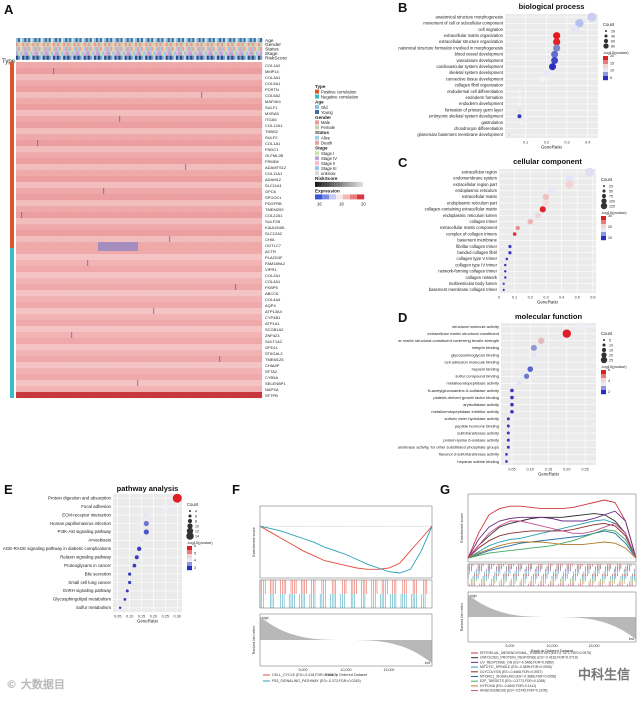 This screenshot has height=701, width=642. What do you see at coordinates (272, 389) in the screenshot?
I see `gene-label: NAPSA` at bounding box center [272, 389].